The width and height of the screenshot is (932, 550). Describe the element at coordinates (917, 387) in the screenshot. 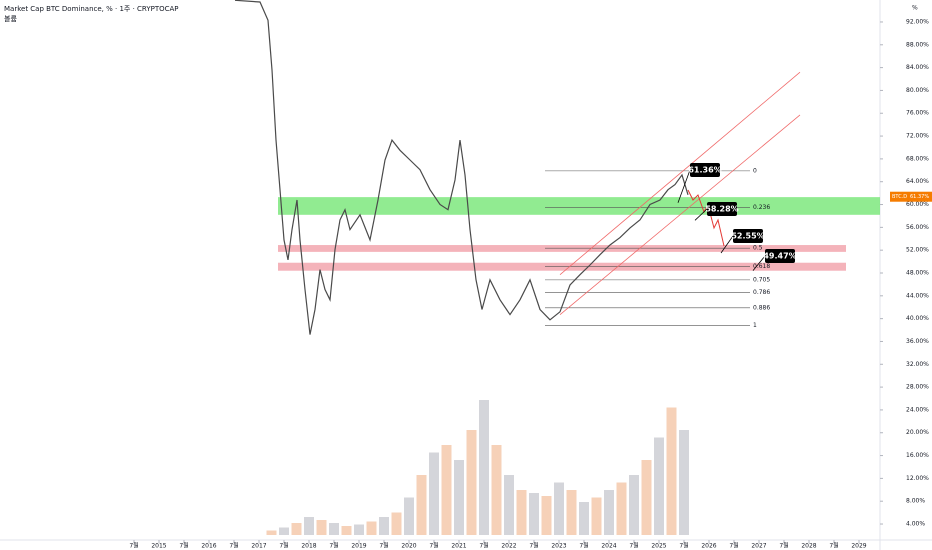

I see `y-tick-label: 28.00%` at that location.